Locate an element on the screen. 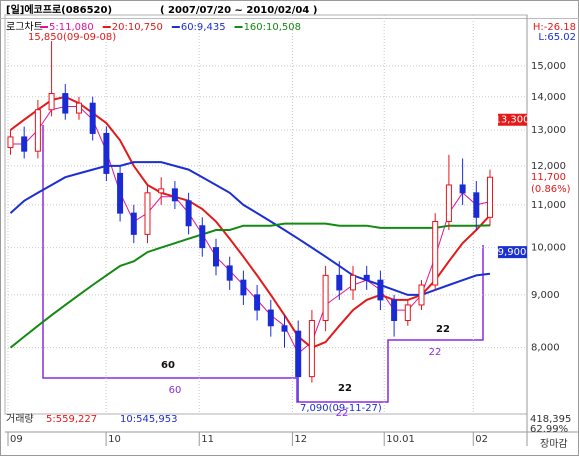  annotation: 7,090(09-11-27) is located at coordinates (341, 408).